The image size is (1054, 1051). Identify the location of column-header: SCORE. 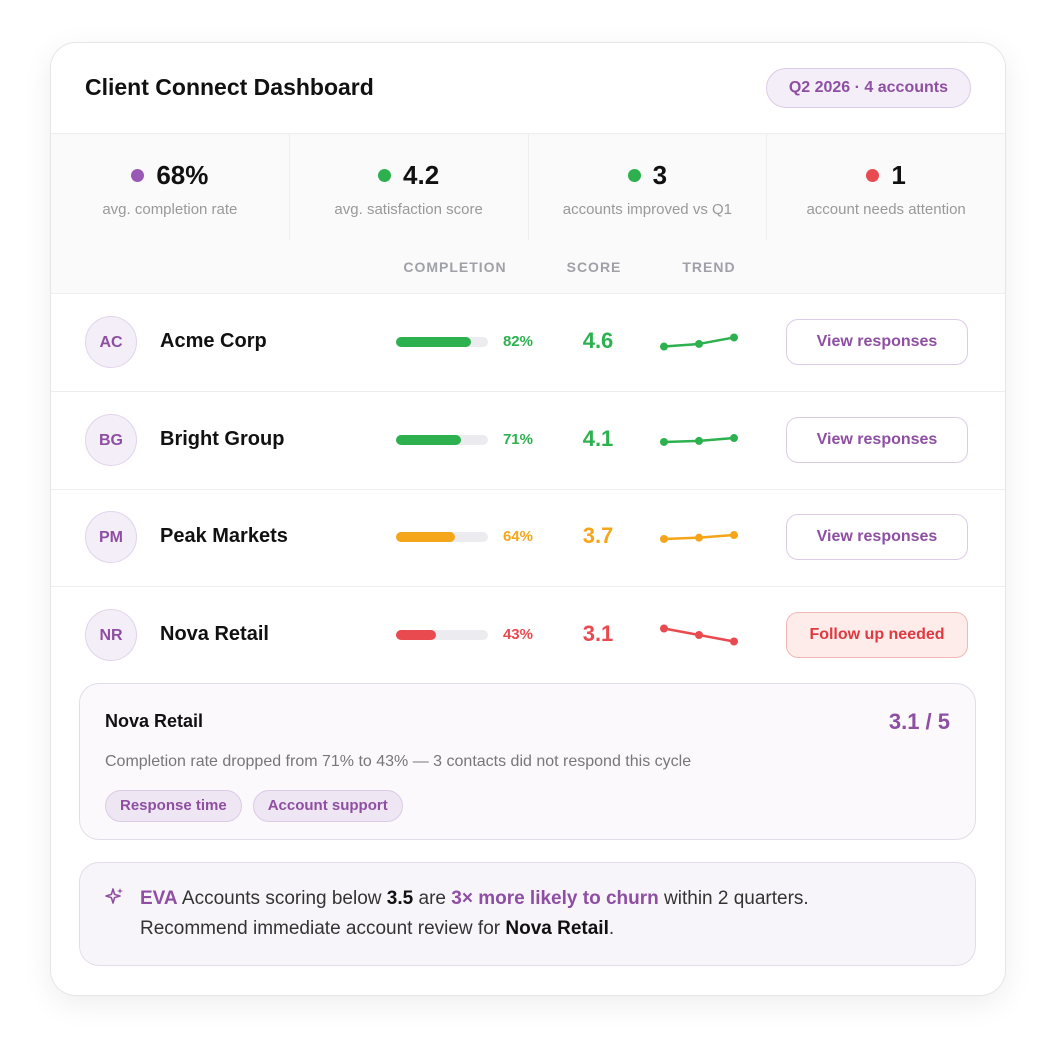
(594, 267).